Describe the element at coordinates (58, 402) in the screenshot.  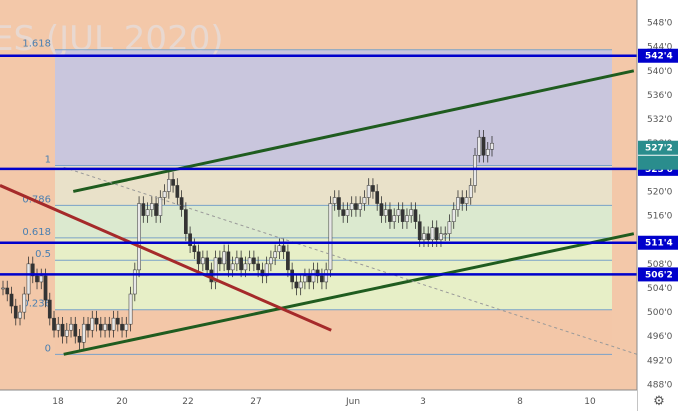
I see `x-tick-label: 18` at that location.